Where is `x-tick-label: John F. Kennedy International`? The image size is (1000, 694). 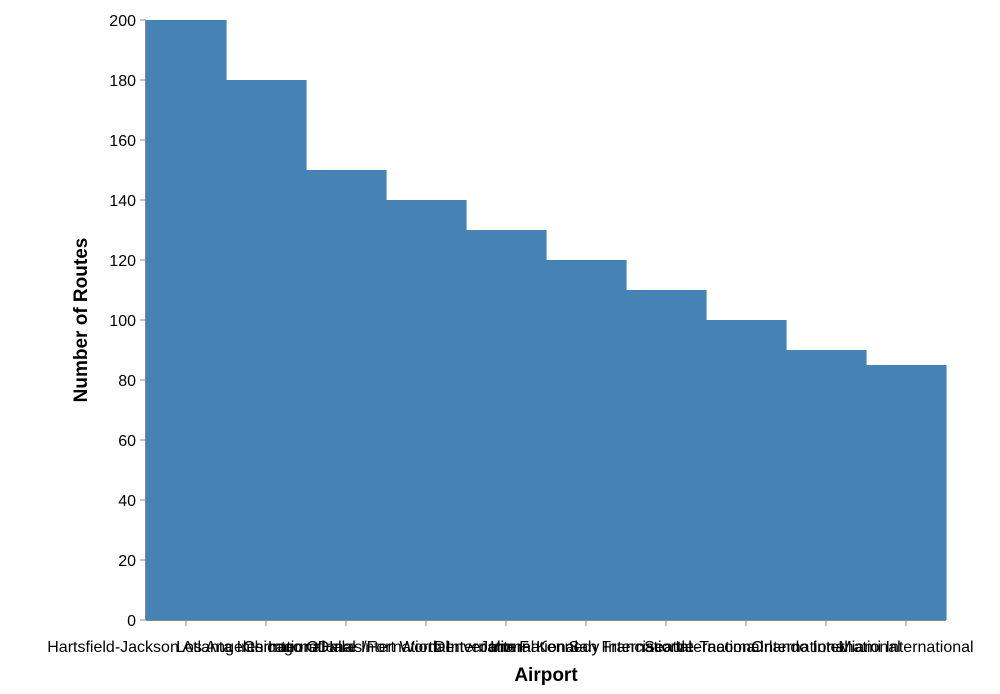 x-tick-label: John F. Kennedy International is located at coordinates (586, 647).